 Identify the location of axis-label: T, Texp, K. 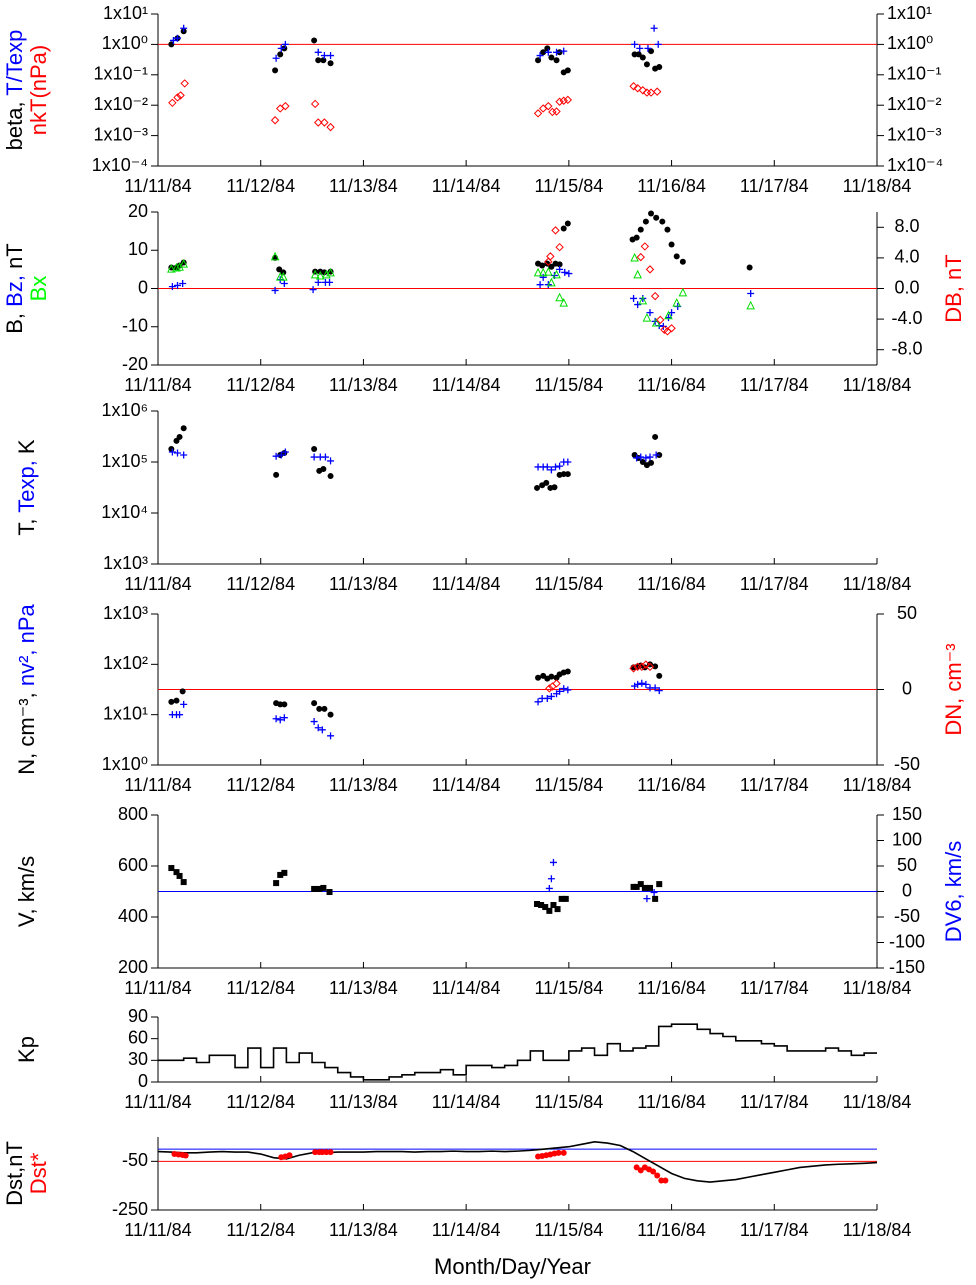
(26, 487).